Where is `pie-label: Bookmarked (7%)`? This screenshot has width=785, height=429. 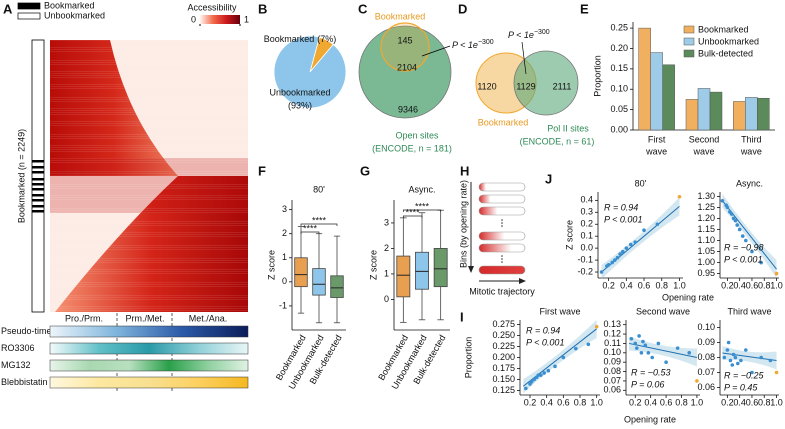
pie-label: Bookmarked (7%) is located at coordinates (300, 39).